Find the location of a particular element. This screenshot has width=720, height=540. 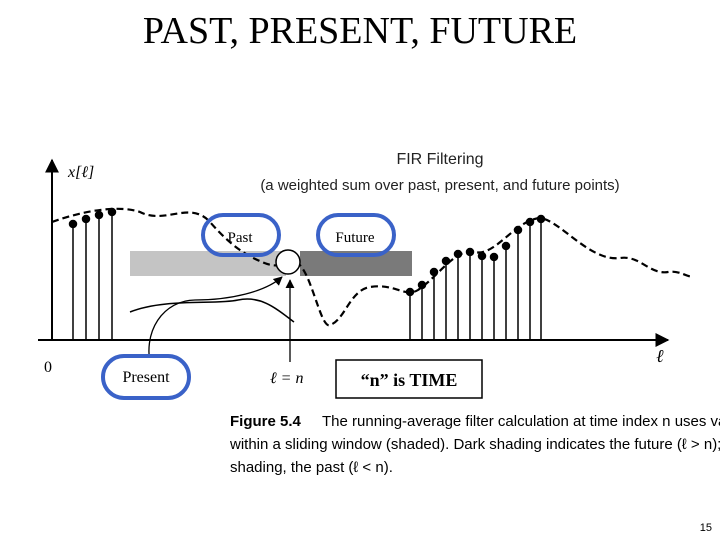

sample-stems-right is located at coordinates (475, 277).